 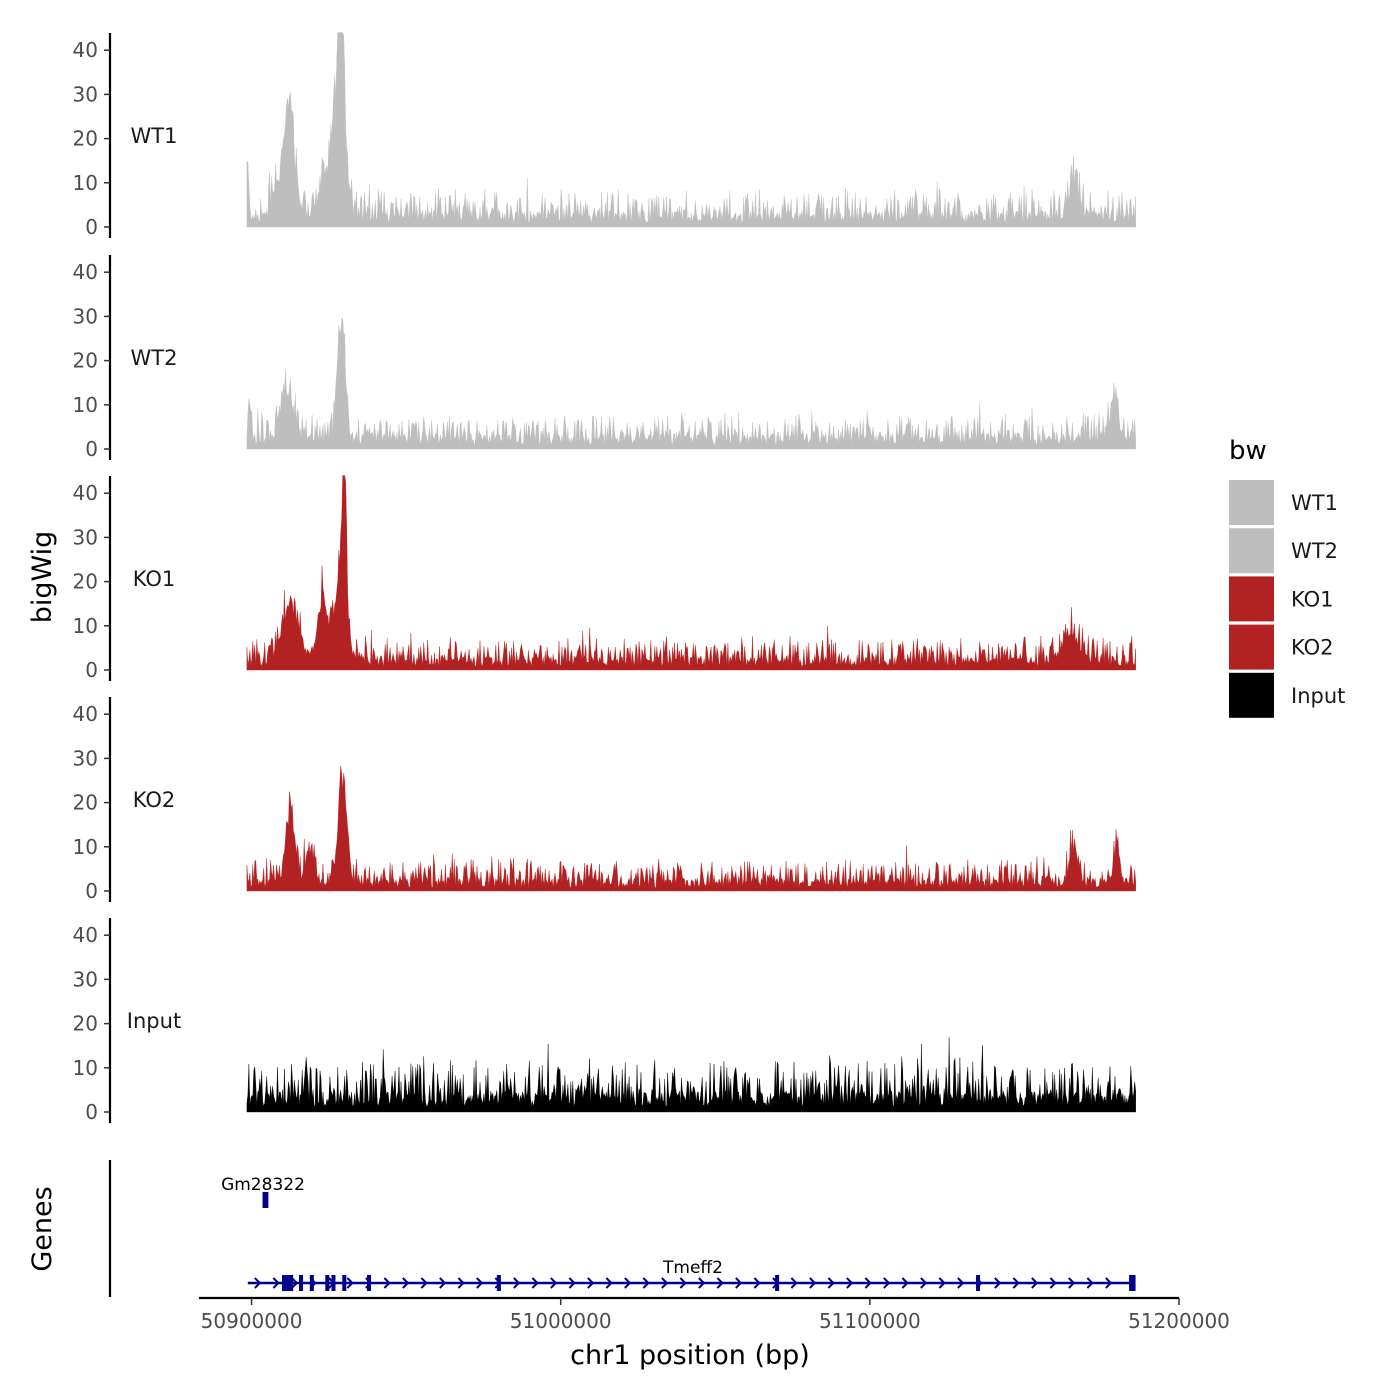 What do you see at coordinates (1312, 599) in the screenshot?
I see `legend-label: KO1` at bounding box center [1312, 599].